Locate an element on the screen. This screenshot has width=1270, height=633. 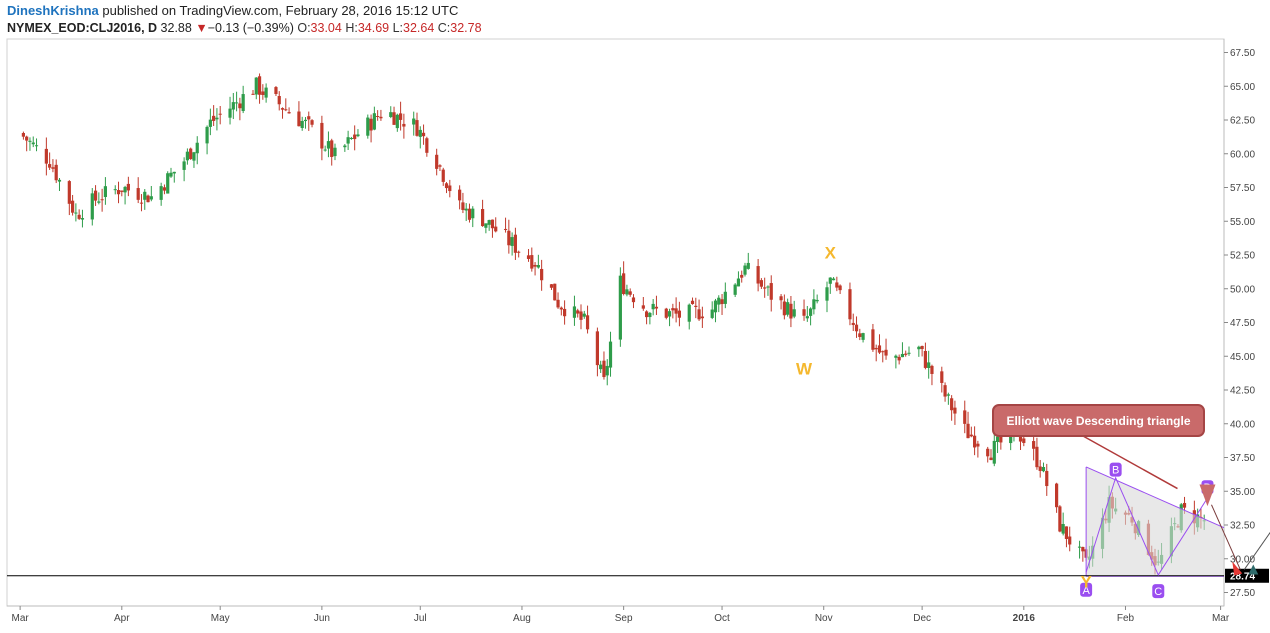
low-label: L: is located at coordinates (398, 28).